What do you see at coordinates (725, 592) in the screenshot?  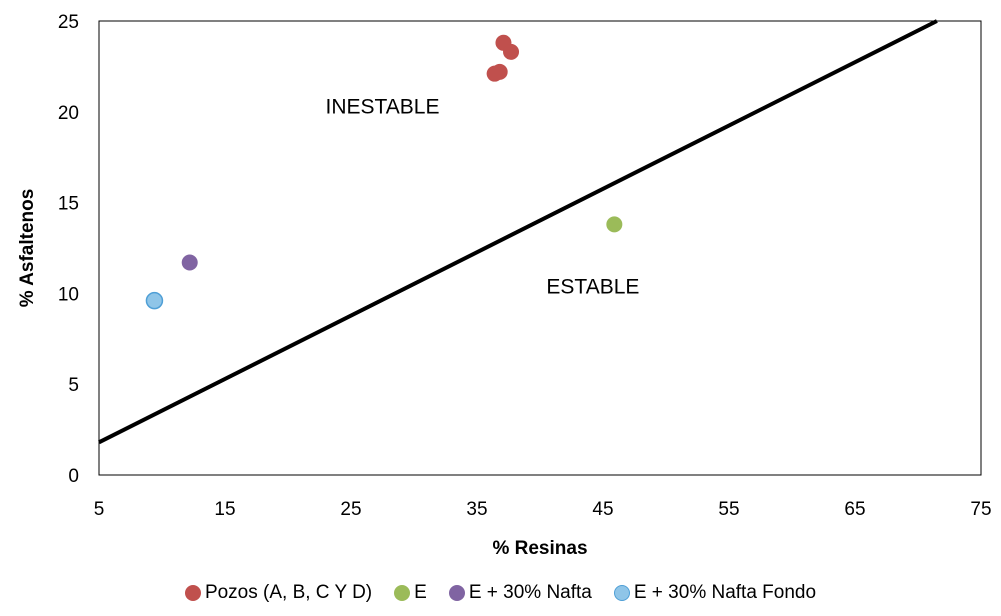 I see `legend-label: E + 30% Nafta Fondo` at bounding box center [725, 592].